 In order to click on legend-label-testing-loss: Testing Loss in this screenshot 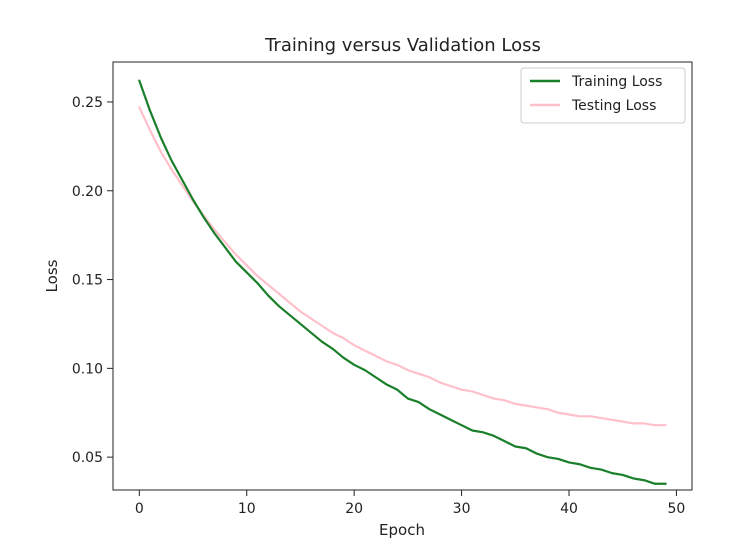, I will do `click(613, 106)`.